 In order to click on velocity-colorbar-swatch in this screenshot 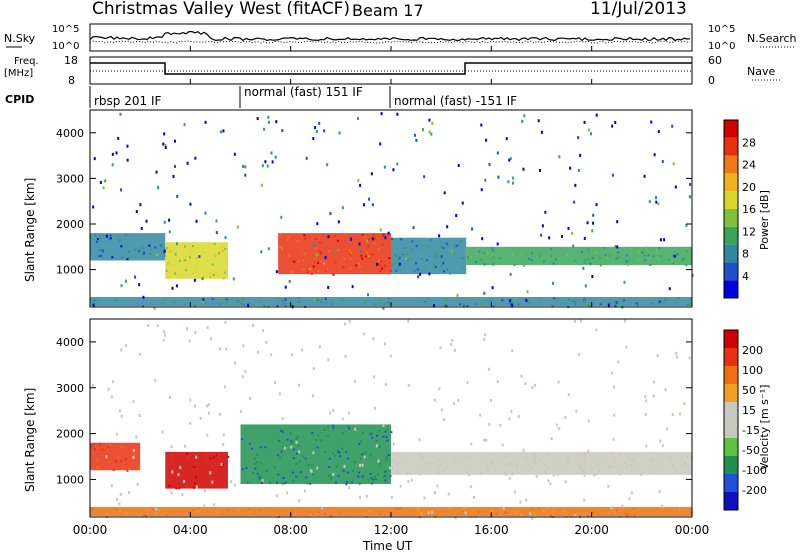, I will do `click(731, 411)`.